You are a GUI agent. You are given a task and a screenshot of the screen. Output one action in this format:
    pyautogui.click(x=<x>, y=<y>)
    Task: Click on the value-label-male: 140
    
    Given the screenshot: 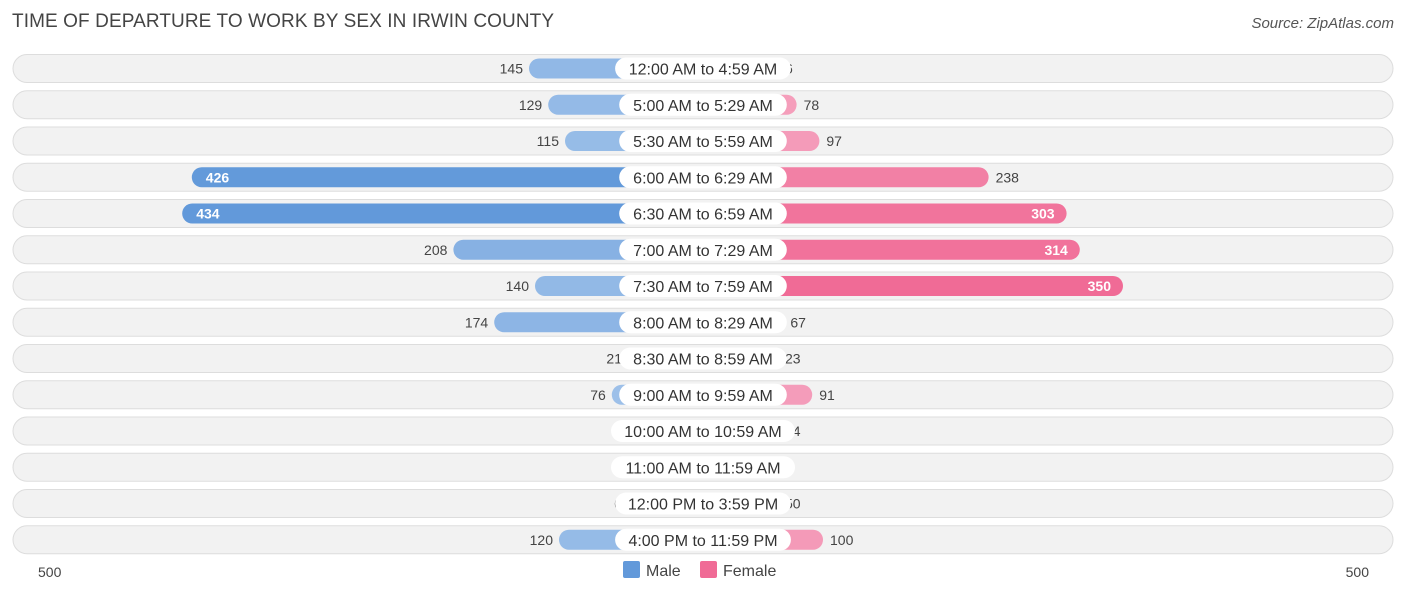 What is the action you would take?
    pyautogui.click(x=518, y=286)
    